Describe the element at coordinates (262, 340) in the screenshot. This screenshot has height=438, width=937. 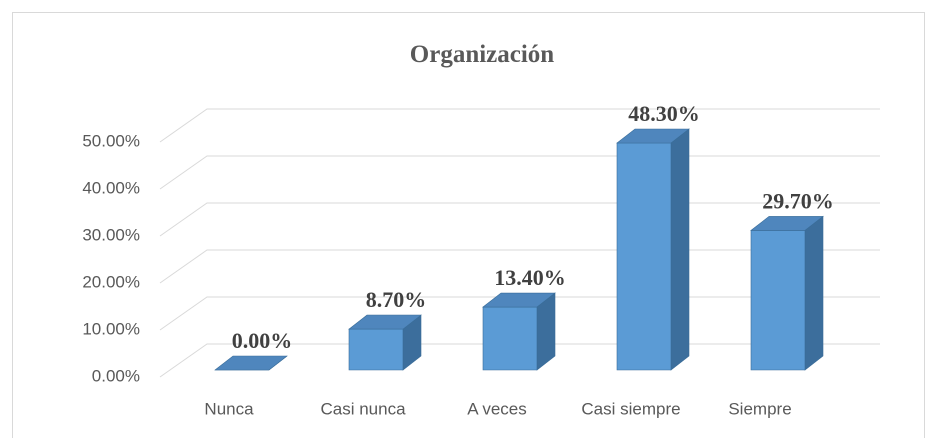
I see `data-label: 0.00%` at that location.